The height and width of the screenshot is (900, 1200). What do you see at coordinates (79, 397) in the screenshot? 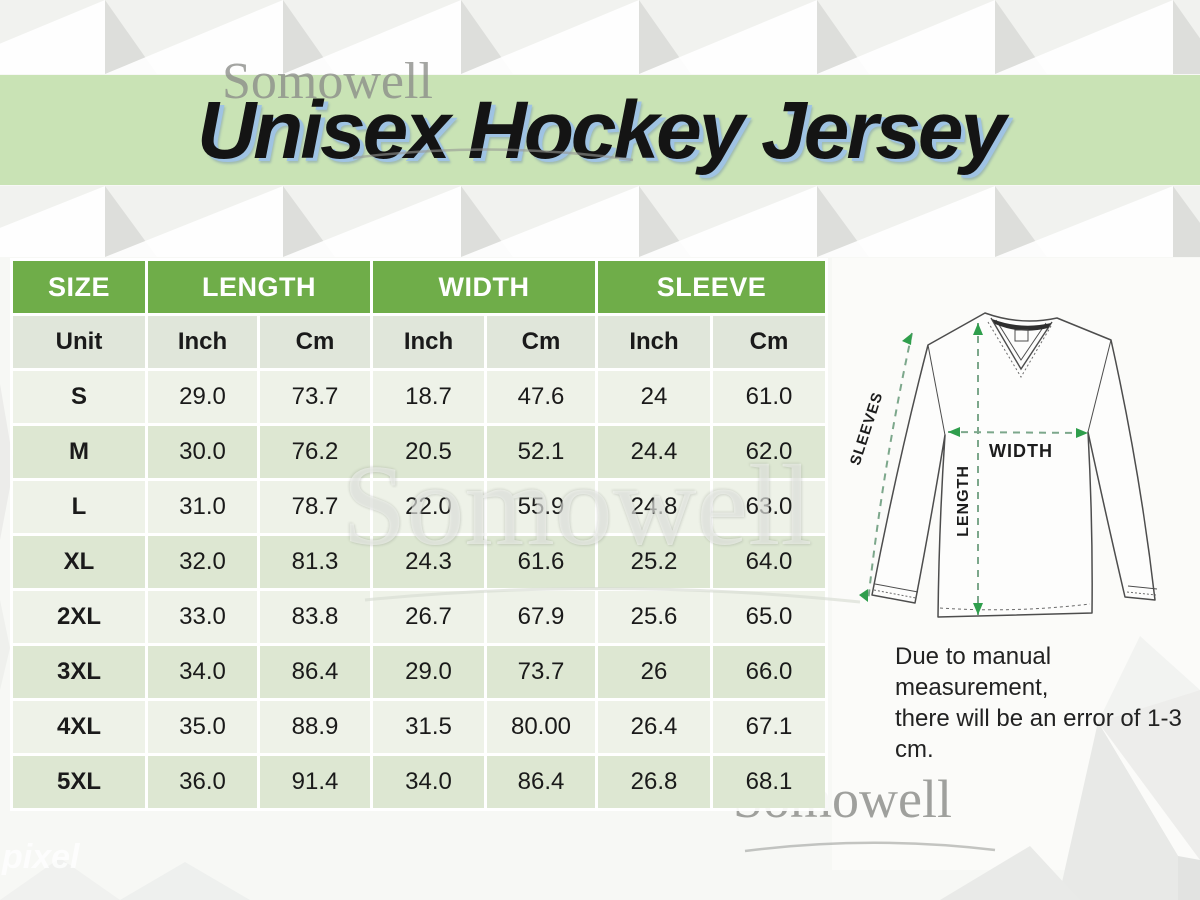
I see `table-cell: S` at bounding box center [79, 397].